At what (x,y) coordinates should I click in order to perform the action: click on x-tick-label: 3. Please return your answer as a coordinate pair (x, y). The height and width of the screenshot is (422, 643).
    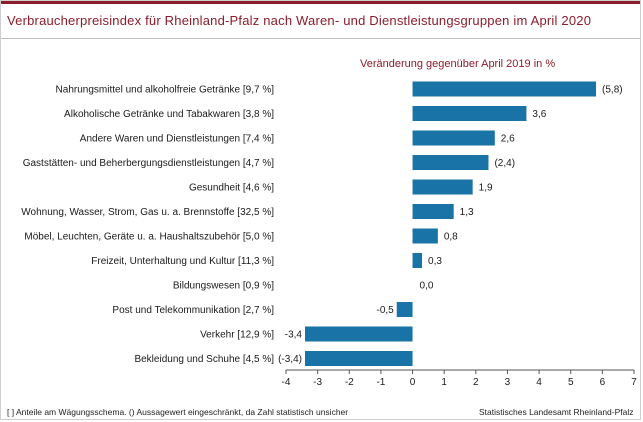
    Looking at the image, I should click on (508, 382).